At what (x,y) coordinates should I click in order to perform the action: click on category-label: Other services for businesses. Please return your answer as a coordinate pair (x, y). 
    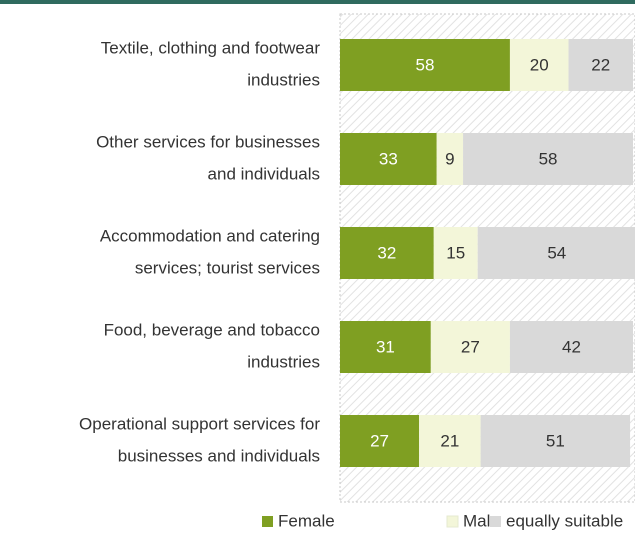
    Looking at the image, I should click on (208, 141).